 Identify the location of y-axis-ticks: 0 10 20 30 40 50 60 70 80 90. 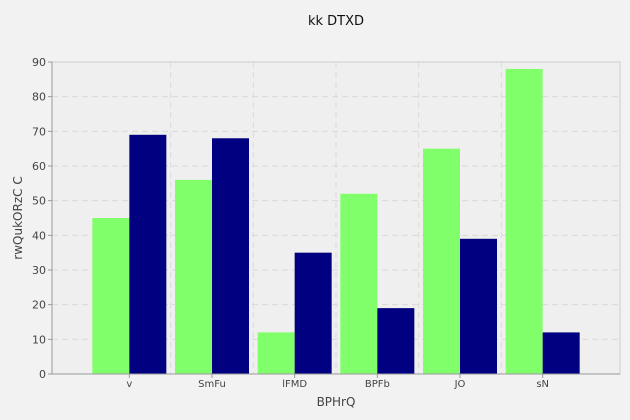
(42, 218).